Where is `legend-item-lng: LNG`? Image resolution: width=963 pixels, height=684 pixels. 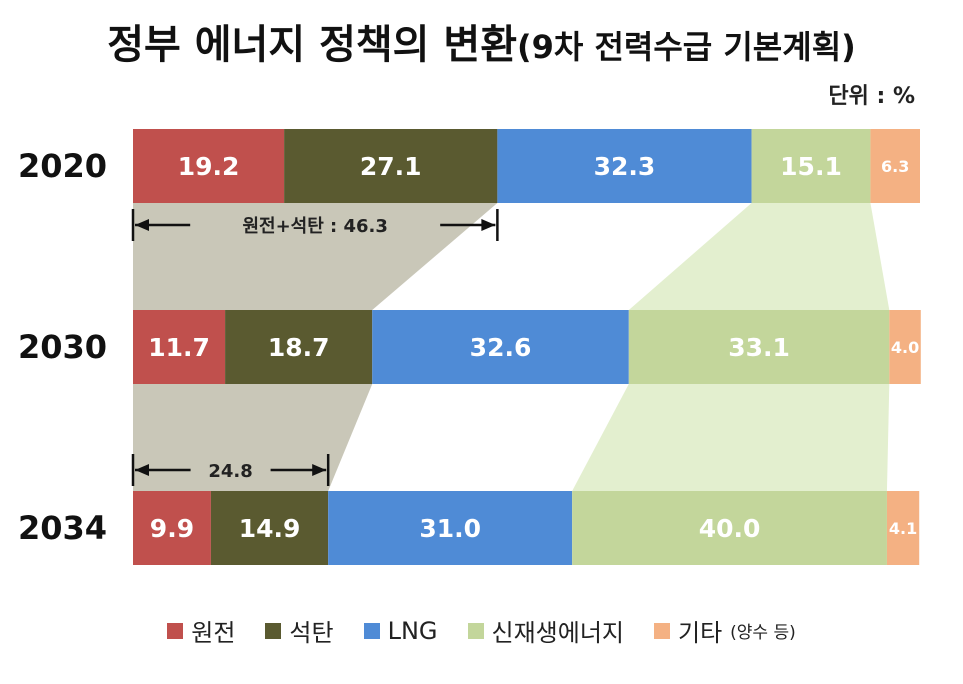
legend-item-lng: LNG is located at coordinates (400, 630).